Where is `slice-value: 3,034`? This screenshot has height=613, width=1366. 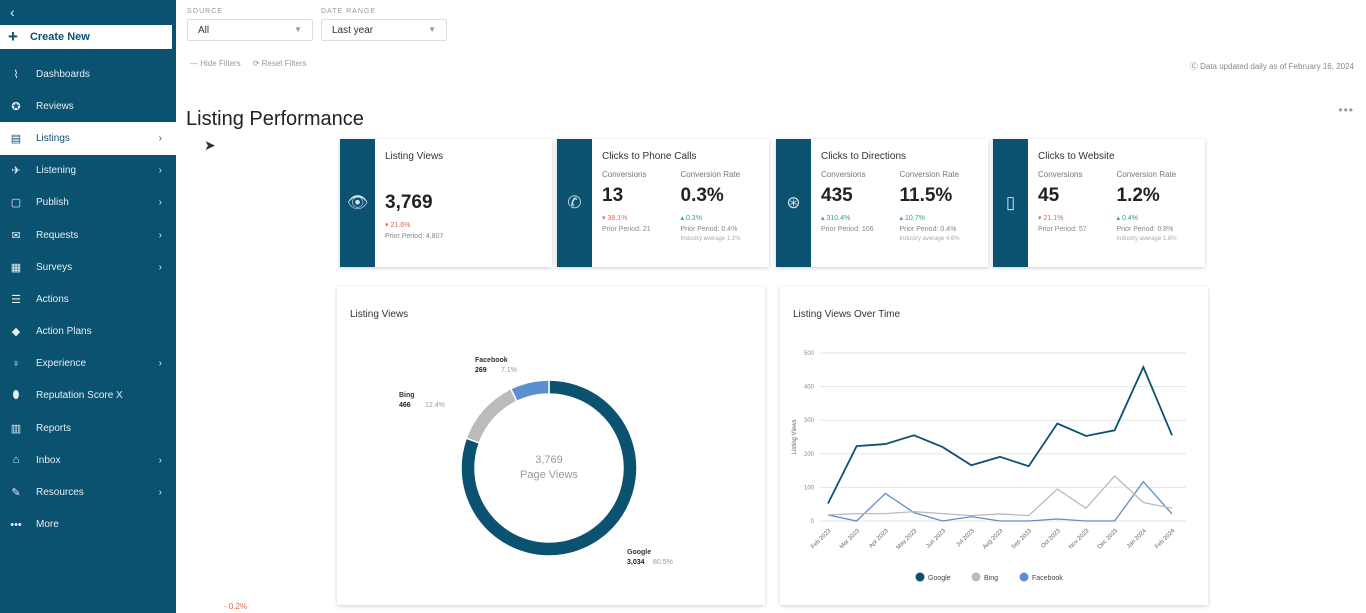
slice-value: 3,034 is located at coordinates (636, 562).